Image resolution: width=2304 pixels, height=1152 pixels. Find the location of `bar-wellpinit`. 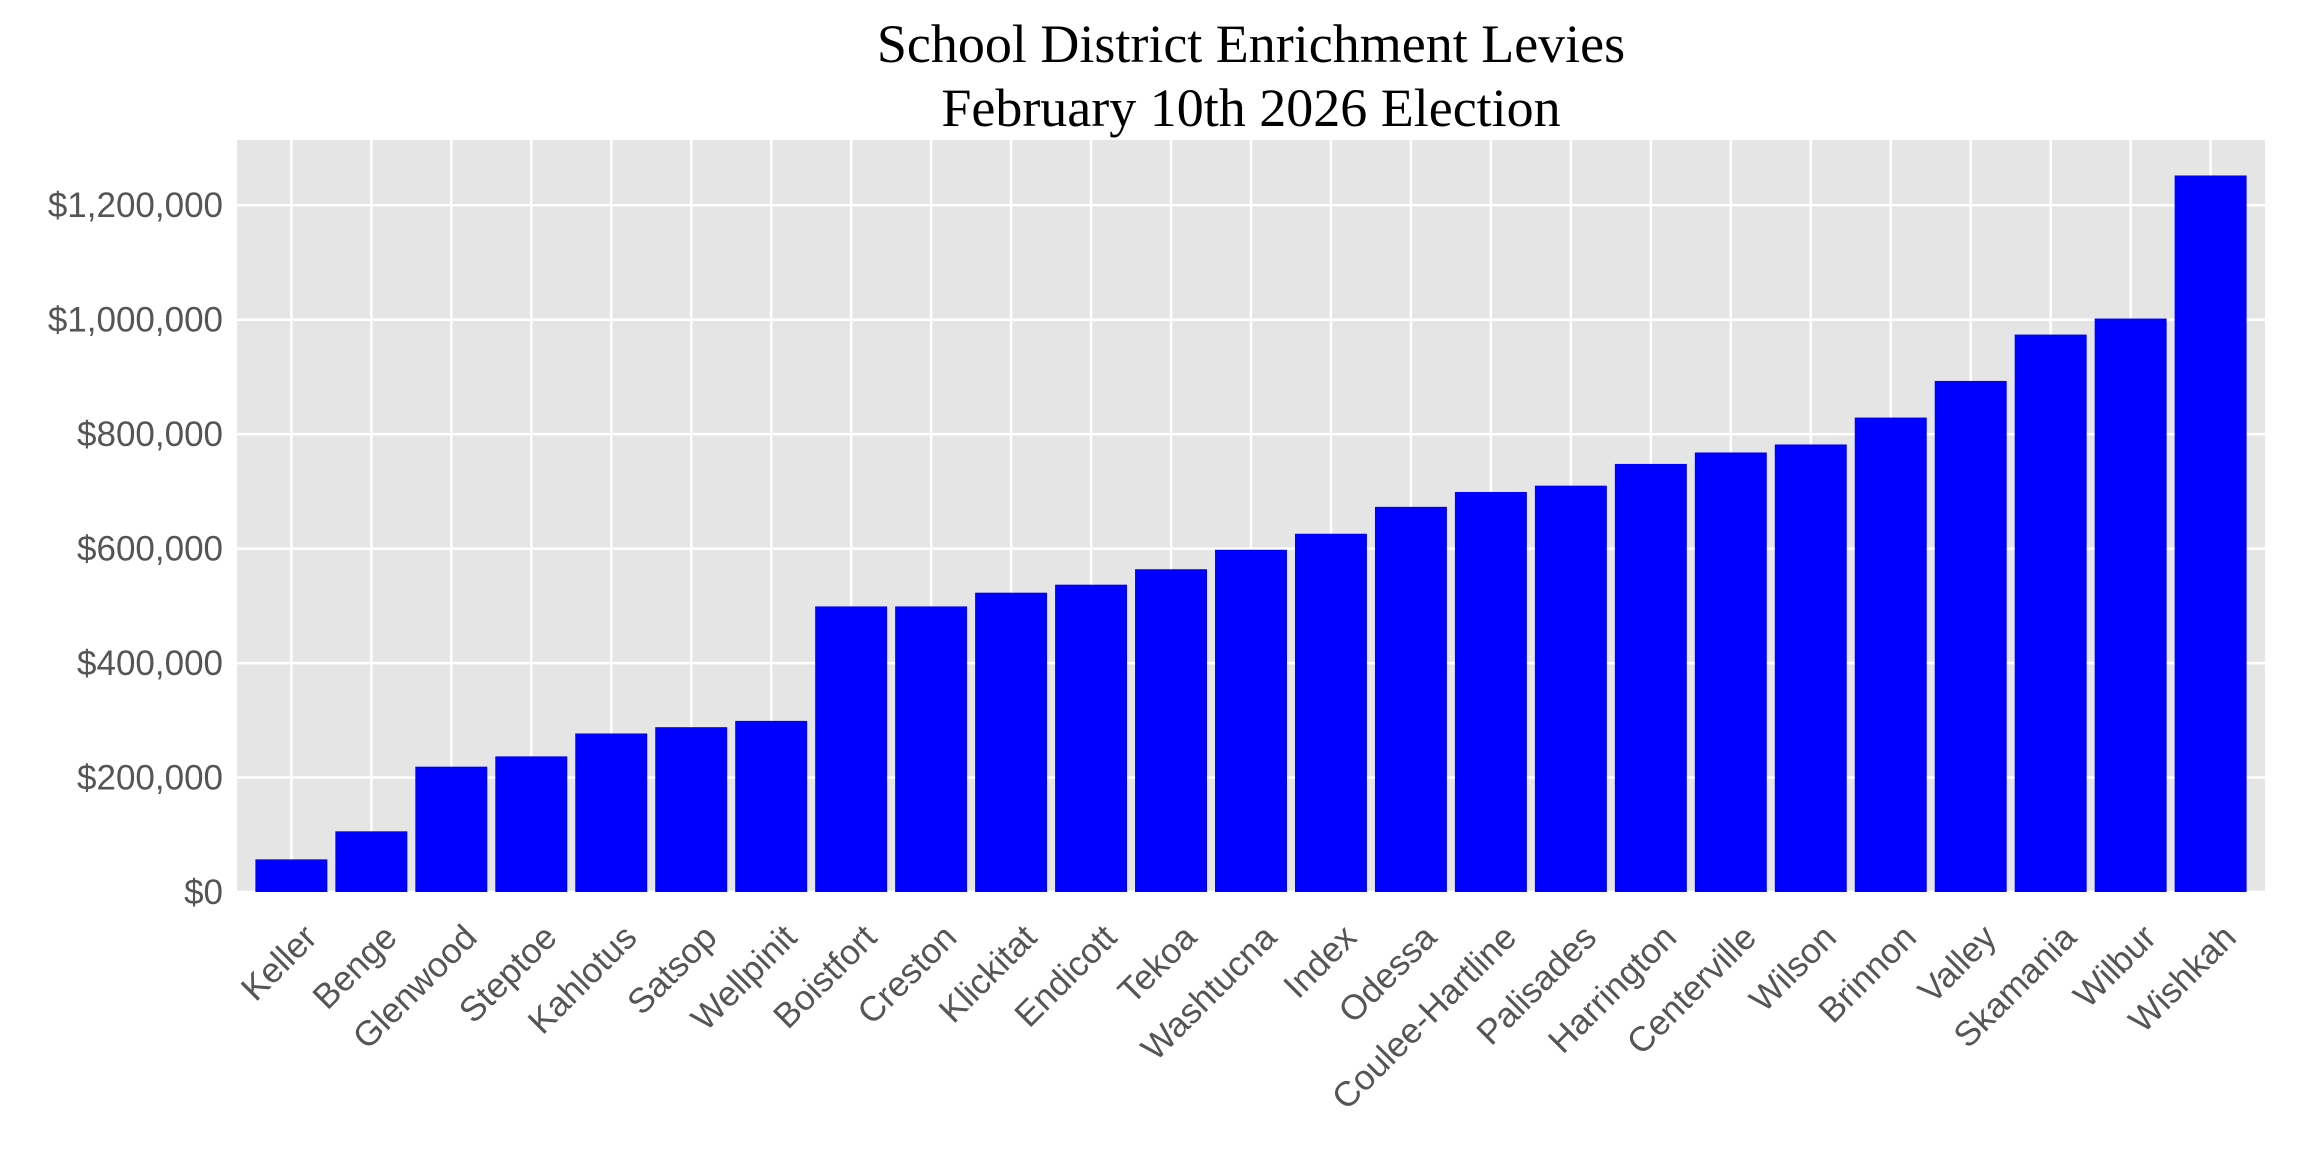

bar-wellpinit is located at coordinates (771, 806).